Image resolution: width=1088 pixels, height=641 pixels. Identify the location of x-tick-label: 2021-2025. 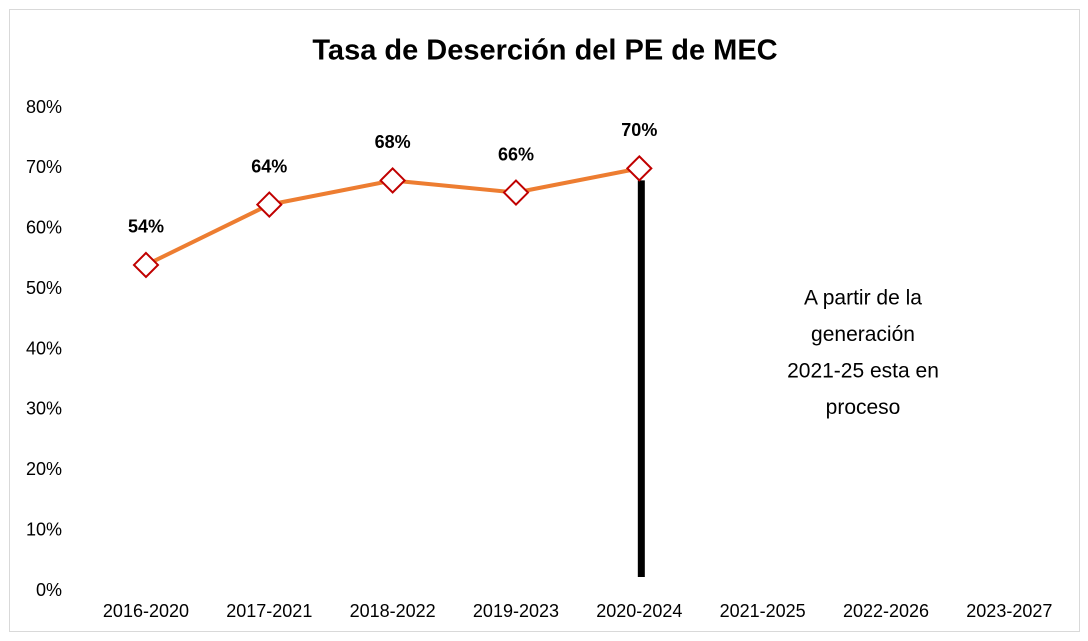
(763, 611).